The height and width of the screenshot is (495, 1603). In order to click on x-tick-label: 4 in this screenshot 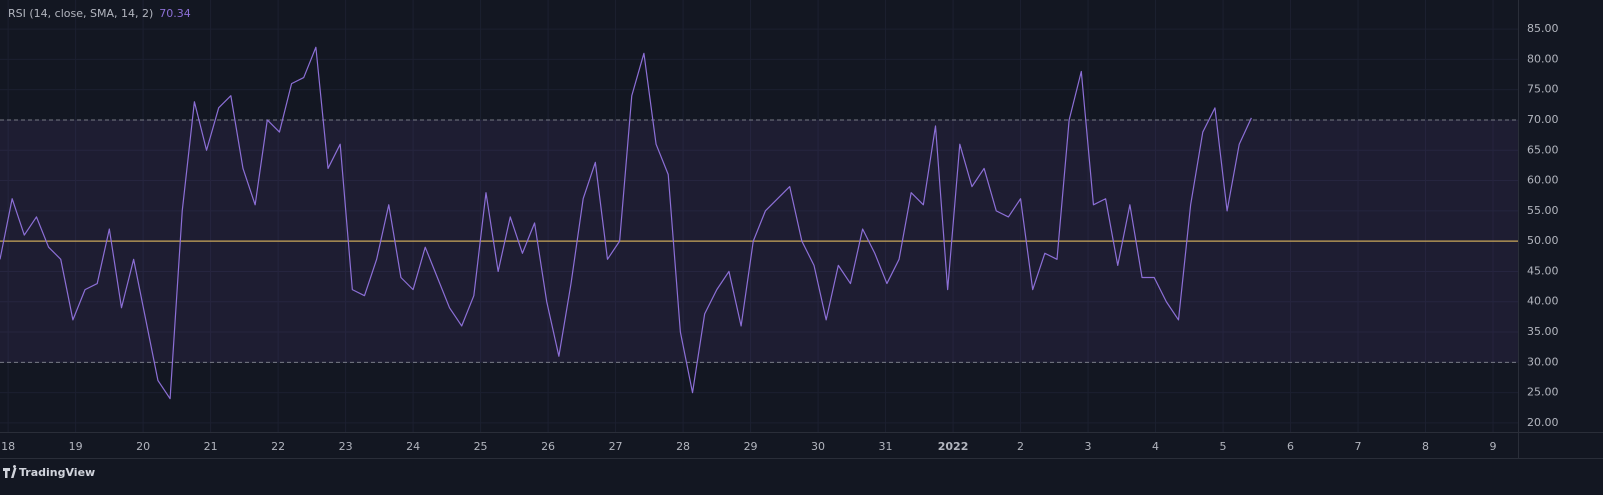, I will do `click(1155, 446)`.